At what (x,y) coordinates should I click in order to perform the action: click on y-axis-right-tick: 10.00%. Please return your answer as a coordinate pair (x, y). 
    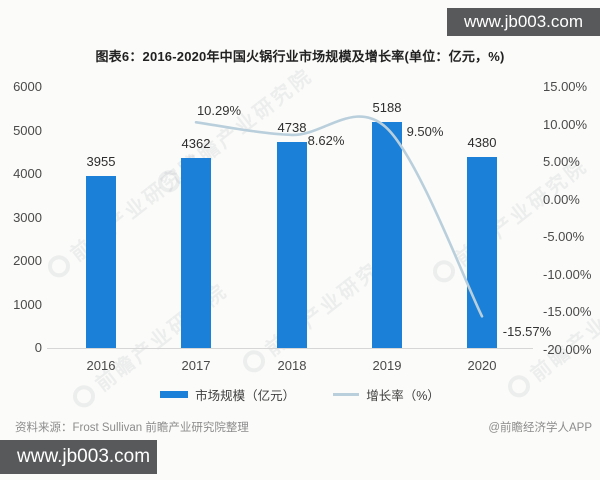
    Looking at the image, I should click on (565, 124).